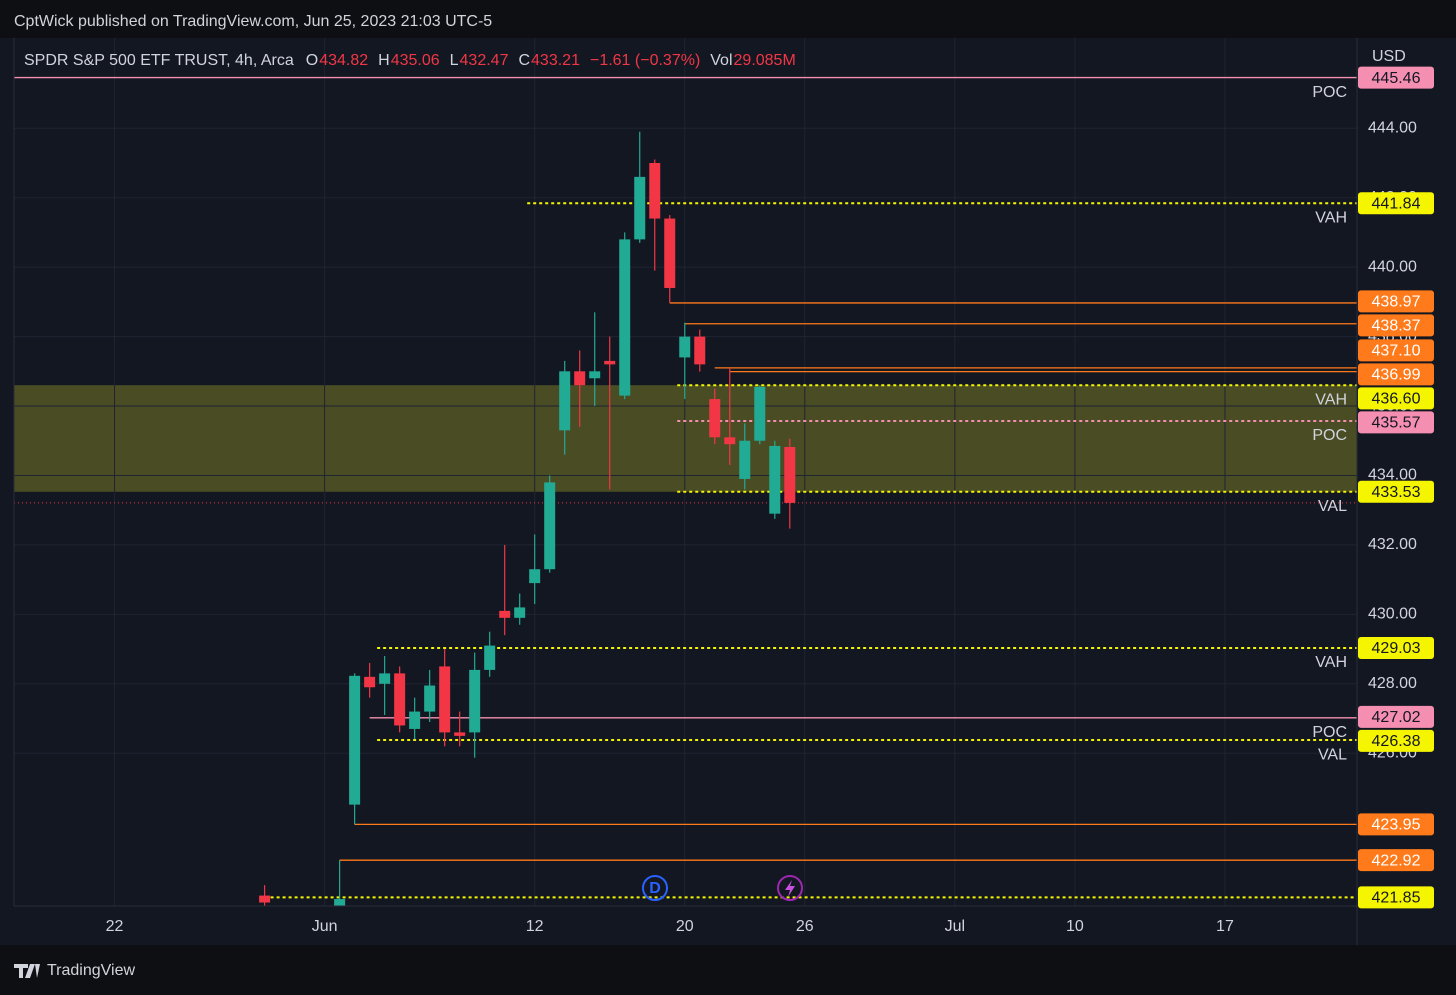 The width and height of the screenshot is (1456, 995). What do you see at coordinates (27, 971) in the screenshot?
I see `logo-mark` at bounding box center [27, 971].